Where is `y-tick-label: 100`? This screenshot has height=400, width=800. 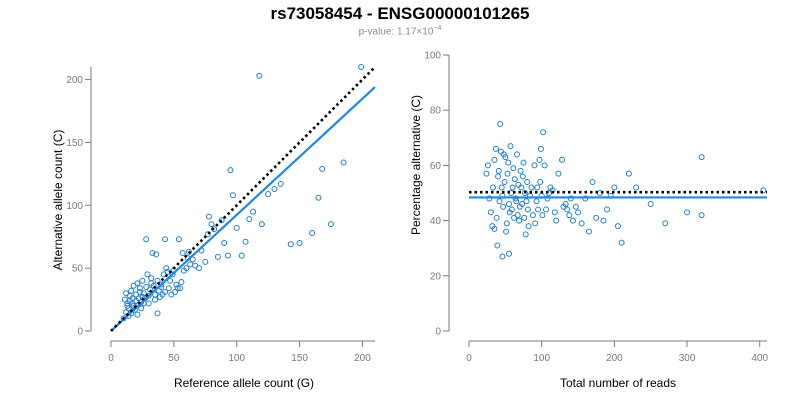 y-tick-label: 100 is located at coordinates (432, 56).